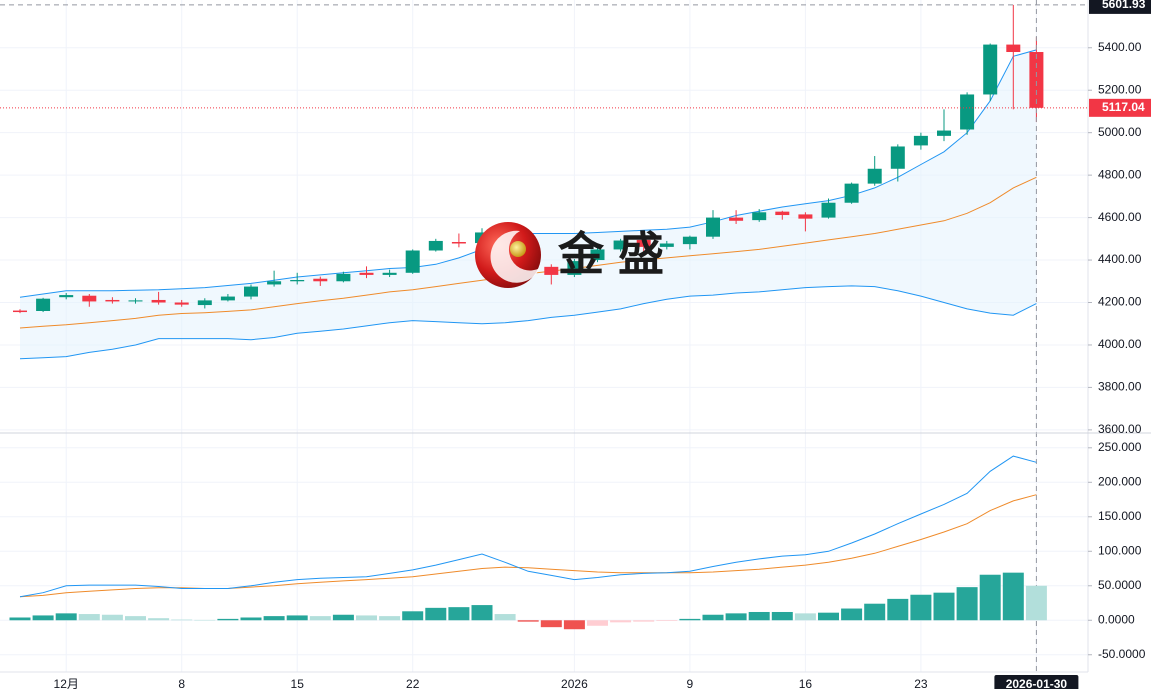 Image resolution: width=1151 pixels, height=689 pixels. What do you see at coordinates (806, 683) in the screenshot?
I see `x-tick-label: 16` at bounding box center [806, 683].